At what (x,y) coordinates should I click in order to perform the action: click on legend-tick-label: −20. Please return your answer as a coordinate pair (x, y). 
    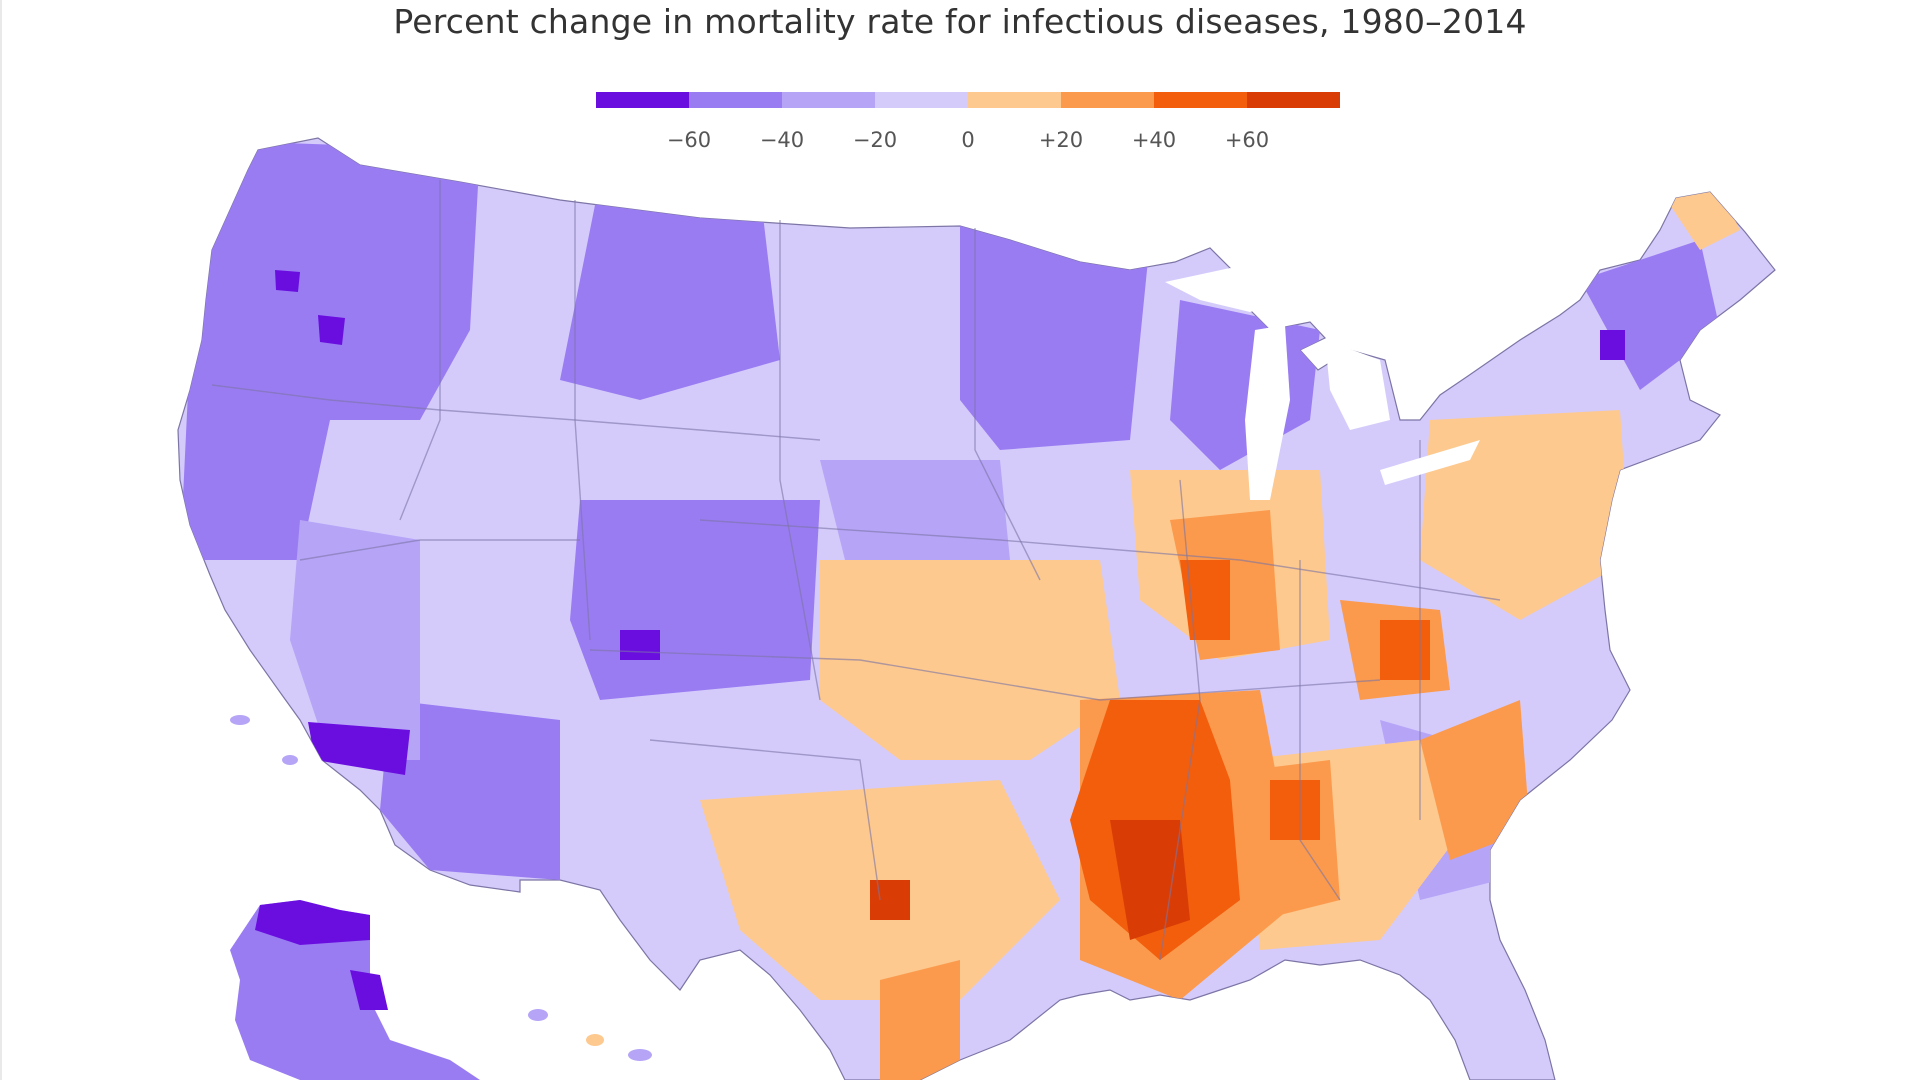
    Looking at the image, I should click on (875, 140).